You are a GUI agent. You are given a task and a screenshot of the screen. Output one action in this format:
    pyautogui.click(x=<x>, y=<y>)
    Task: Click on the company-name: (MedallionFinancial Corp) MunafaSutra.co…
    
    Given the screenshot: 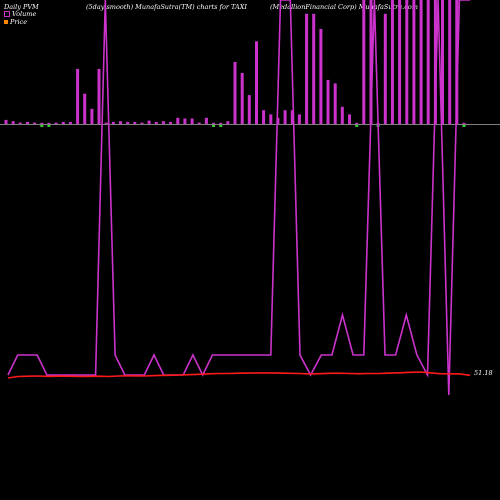 What is the action you would take?
    pyautogui.click(x=344, y=7)
    